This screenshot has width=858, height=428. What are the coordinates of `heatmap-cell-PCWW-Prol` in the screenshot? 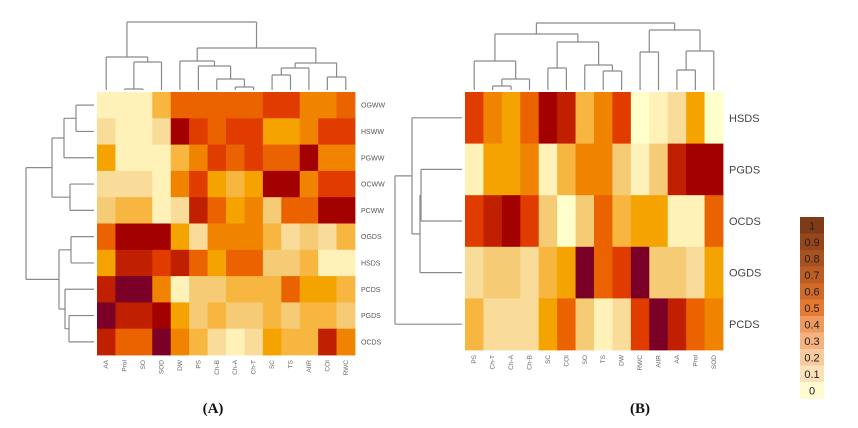 It's located at (125, 210).